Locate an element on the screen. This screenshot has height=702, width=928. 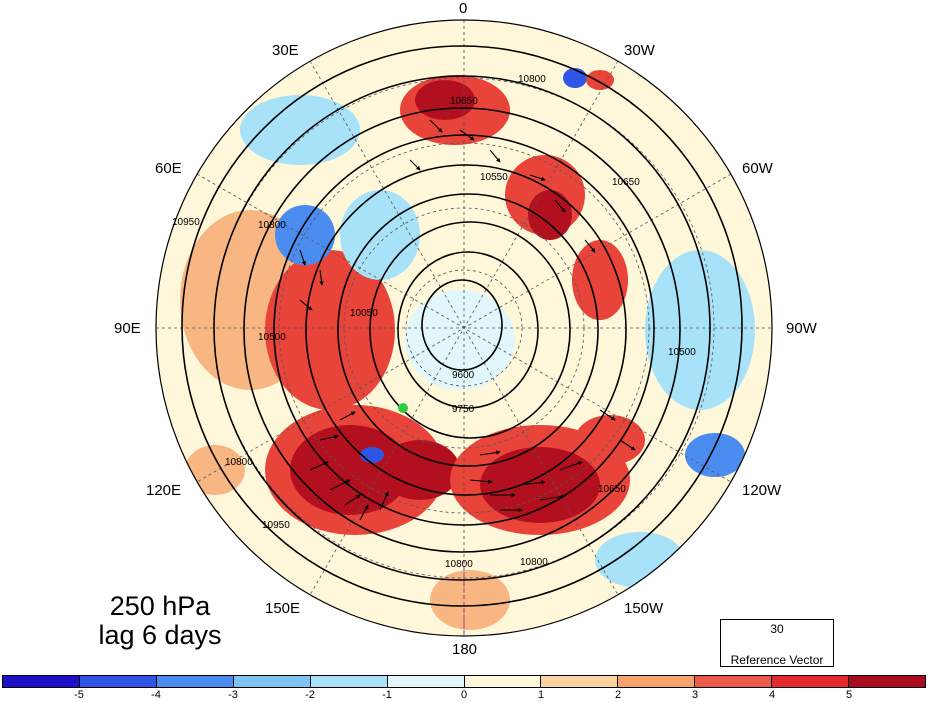
lon-label-90w: 90W is located at coordinates (801, 328).